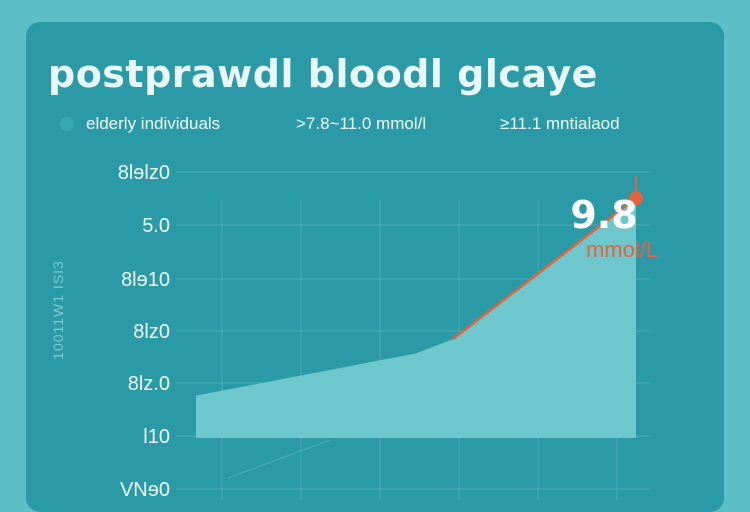 The width and height of the screenshot is (750, 512). What do you see at coordinates (323, 74) in the screenshot?
I see `chart-title: postprawdl bloodl glcaye` at bounding box center [323, 74].